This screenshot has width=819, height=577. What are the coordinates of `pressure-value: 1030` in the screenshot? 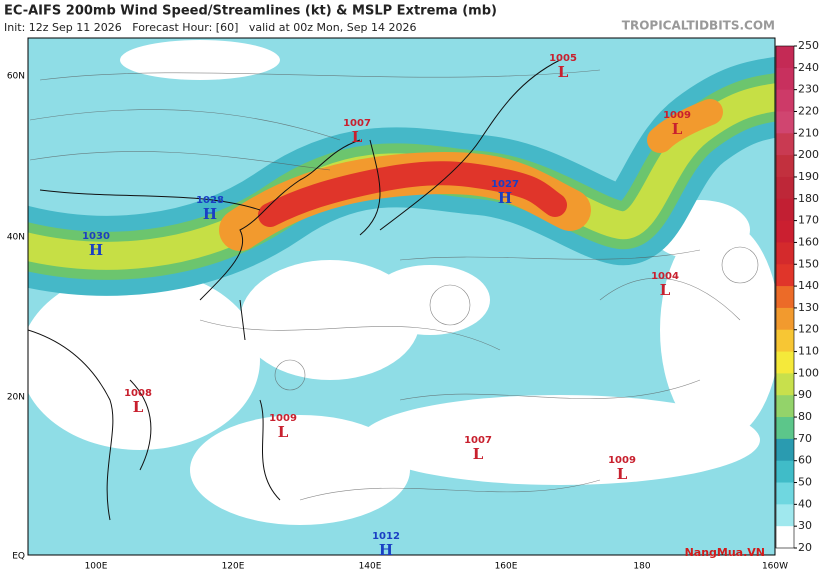 It's located at (96, 236).